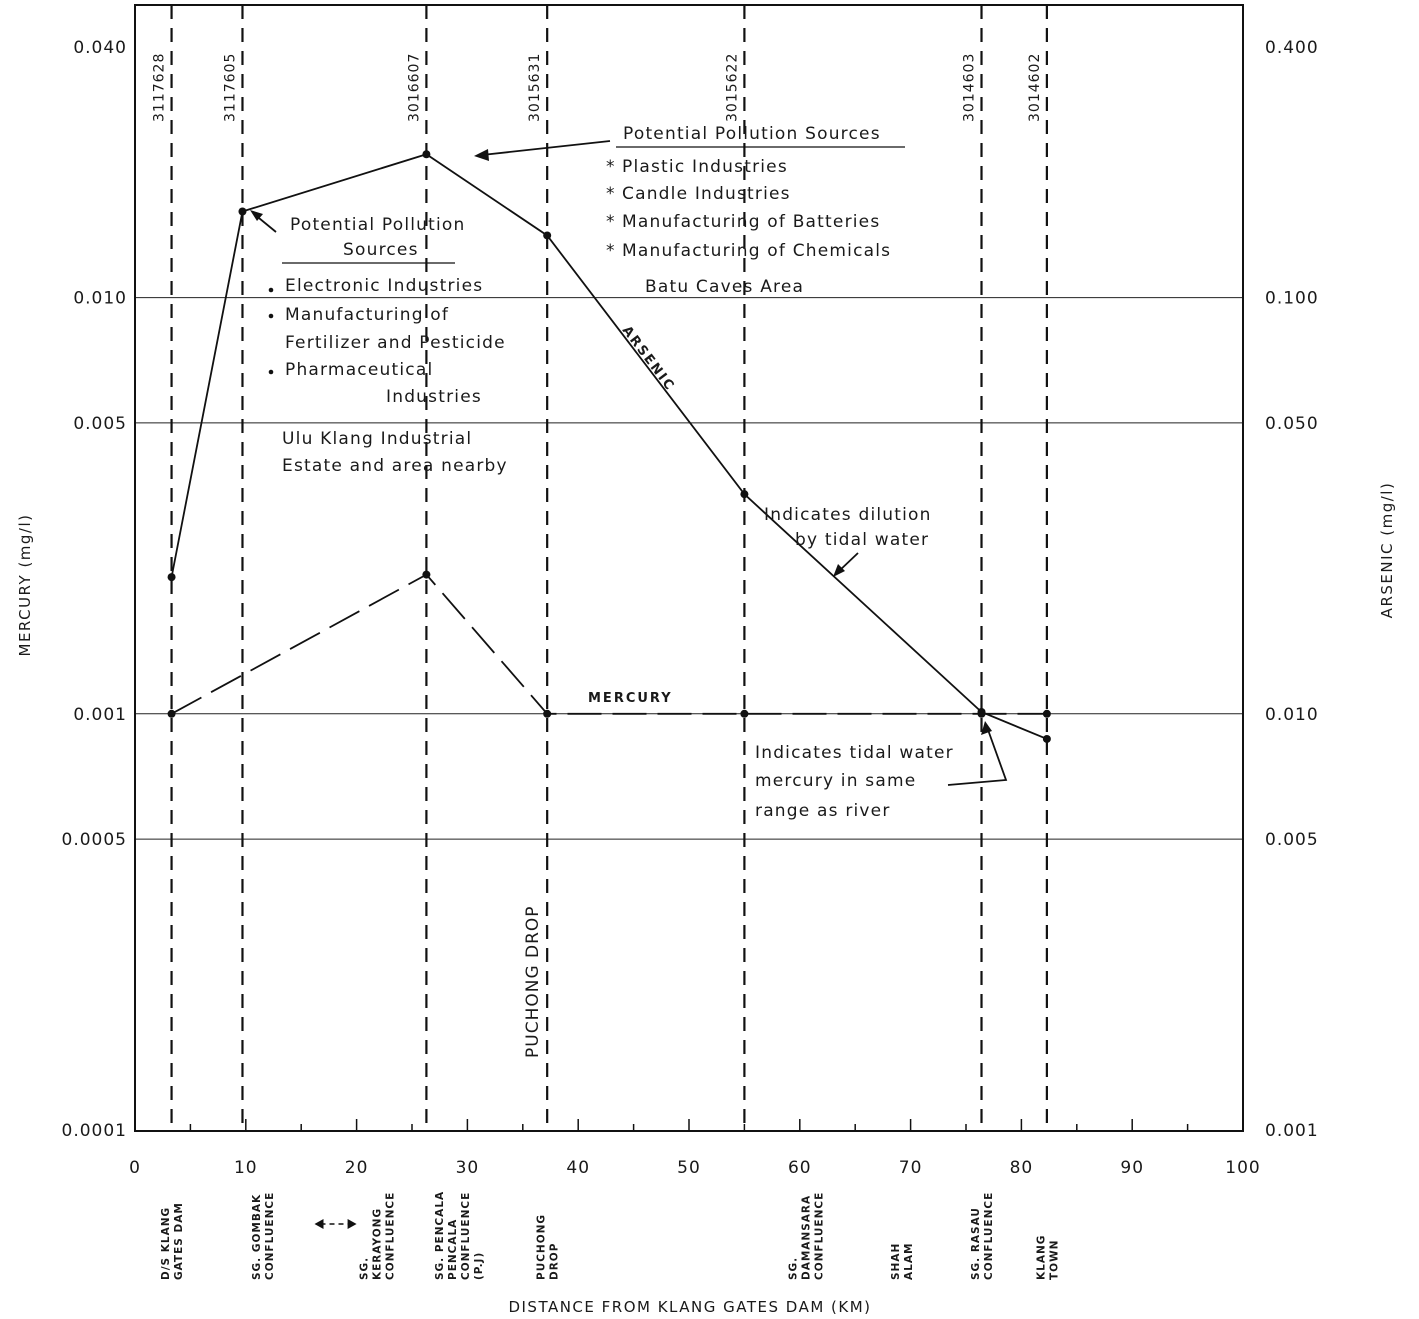 The height and width of the screenshot is (1319, 1419). I want to click on y-axis-right-title: ARSENIC (mg/l), so click(1387, 550).